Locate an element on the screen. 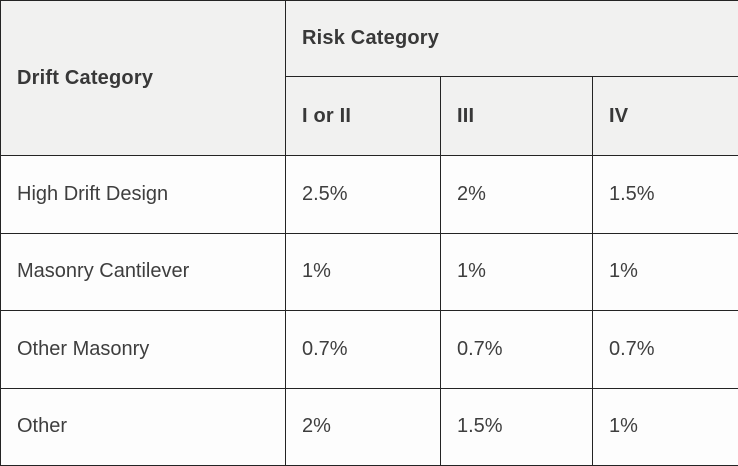 The width and height of the screenshot is (738, 466). row-label-other: Other is located at coordinates (143, 426).